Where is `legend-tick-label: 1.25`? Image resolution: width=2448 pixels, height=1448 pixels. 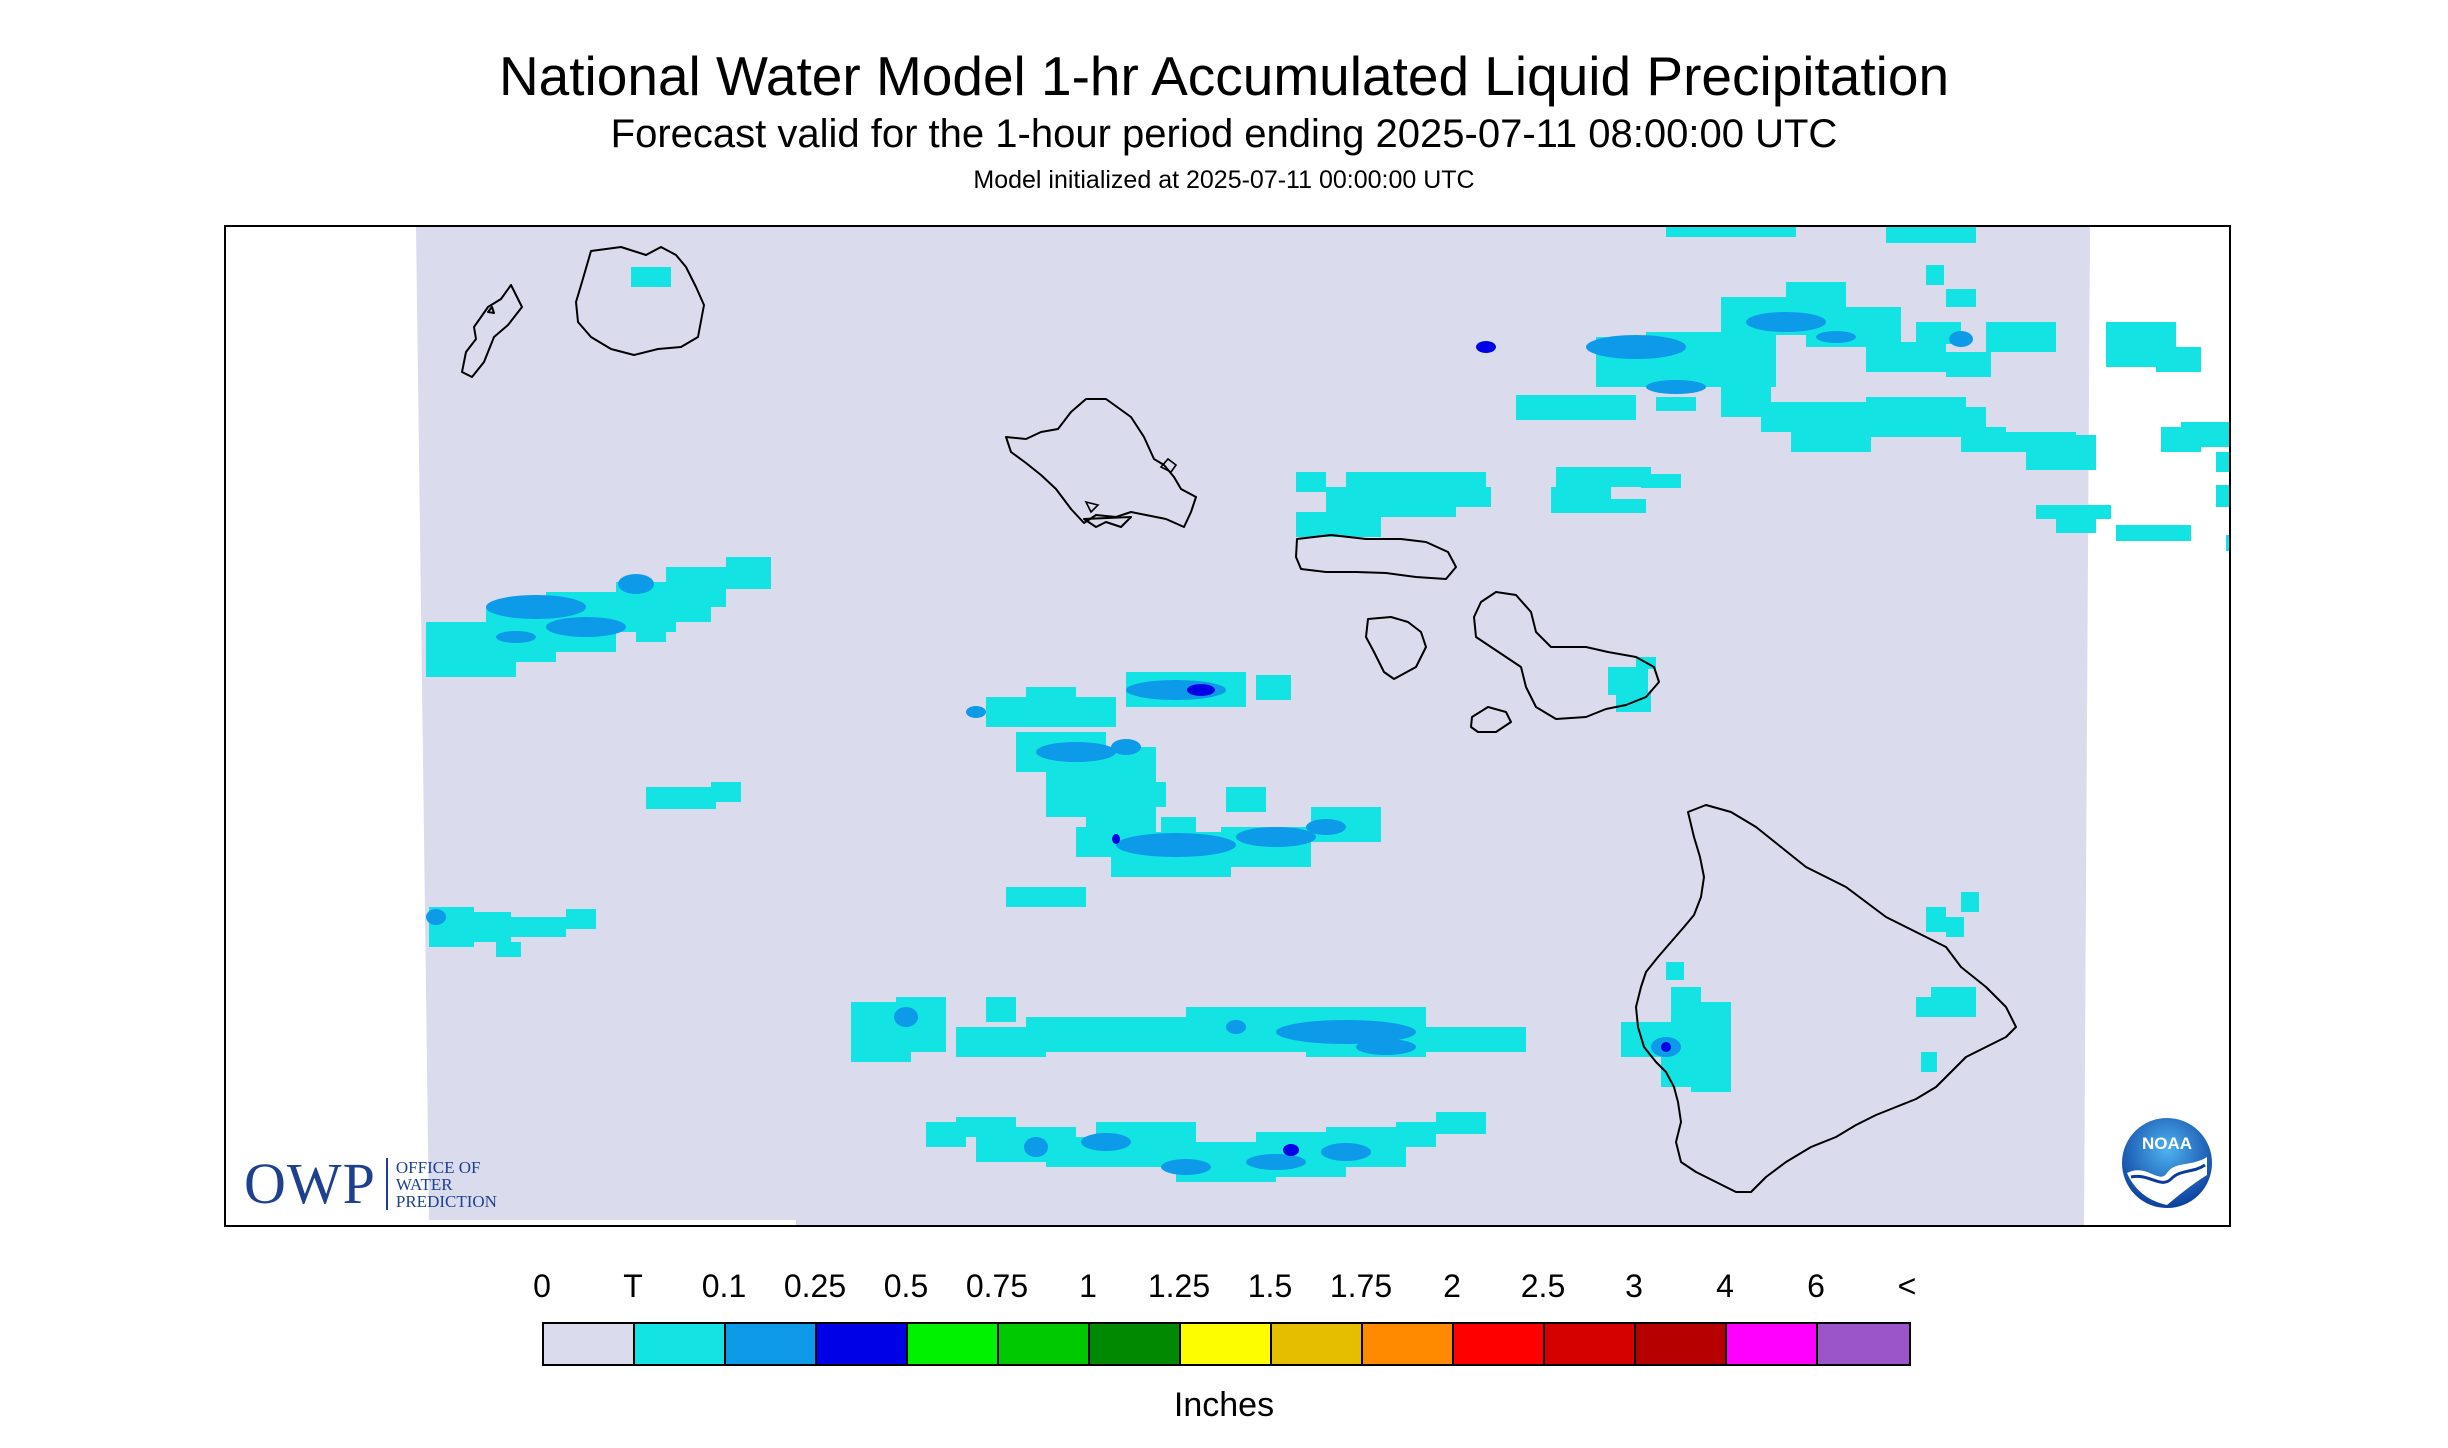 legend-tick-label: 1.25 is located at coordinates (1179, 1286).